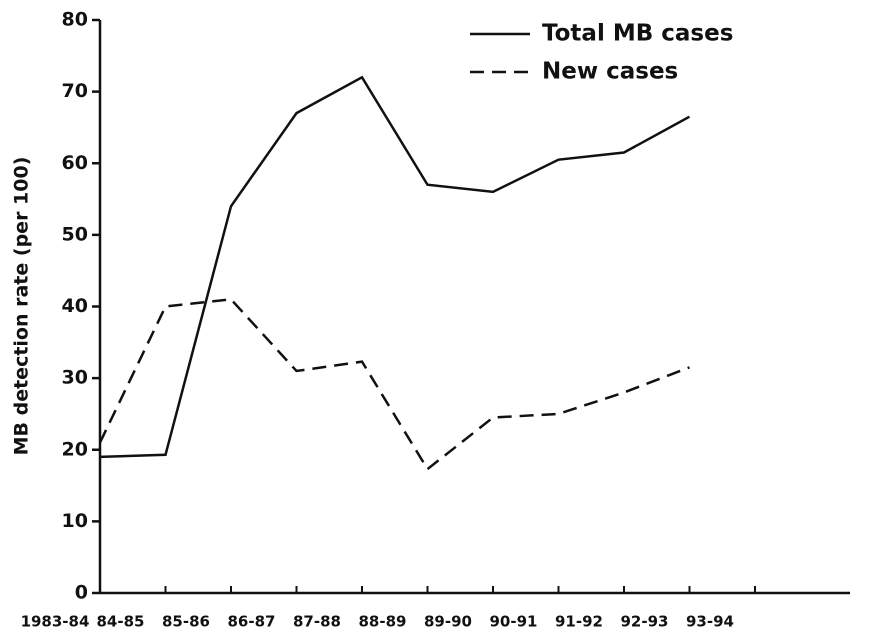  Describe the element at coordinates (75, 449) in the screenshot. I see `y-tick-label: 20` at that location.